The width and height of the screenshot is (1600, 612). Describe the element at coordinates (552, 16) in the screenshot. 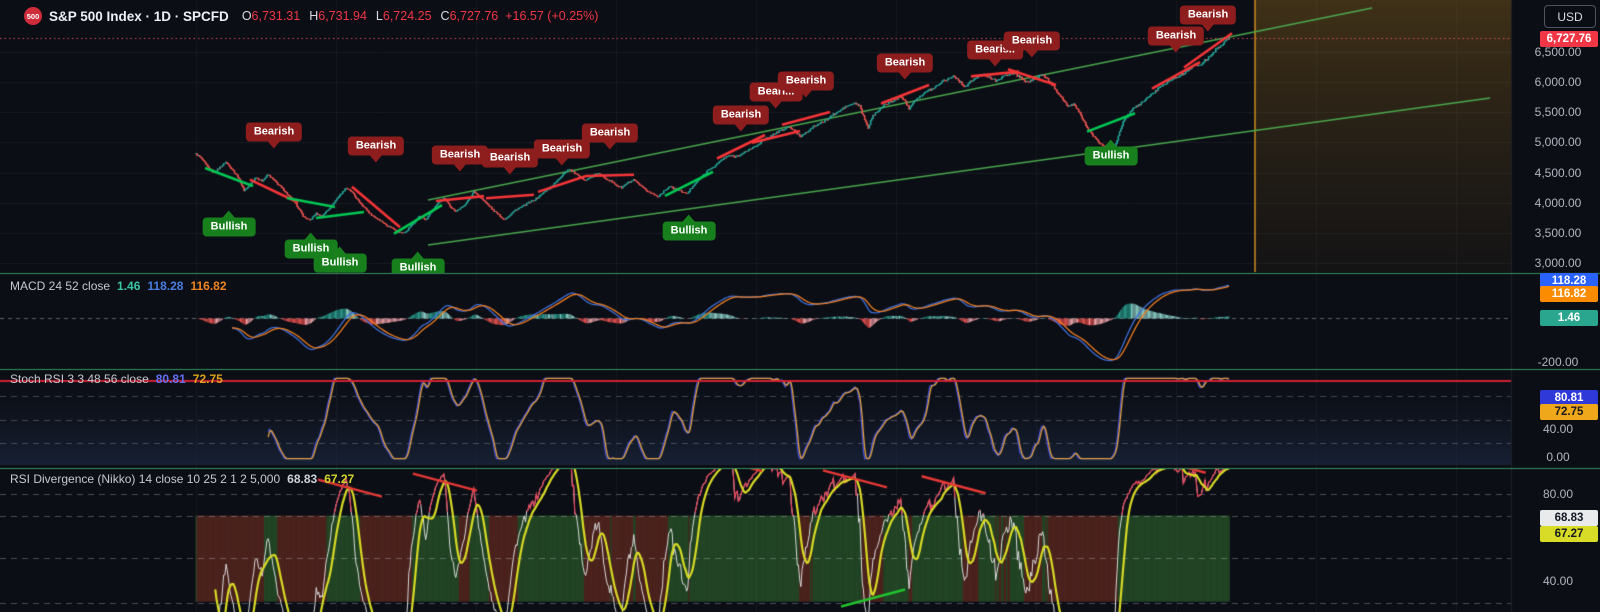

I see `change-value: +16.57 (+0.25%)` at that location.